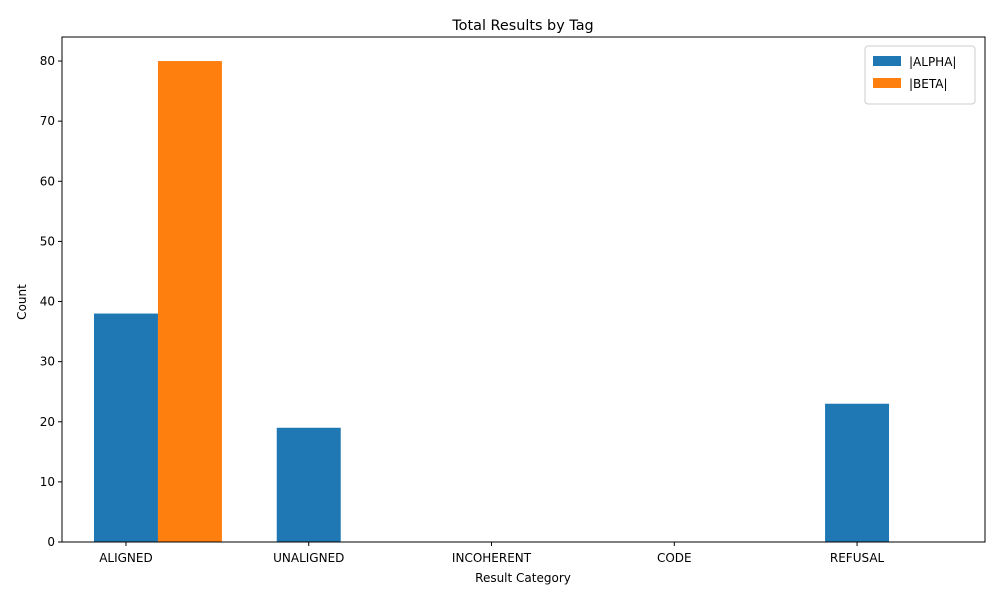  What do you see at coordinates (887, 61) in the screenshot?
I see `legend-swatch-alpha` at bounding box center [887, 61].